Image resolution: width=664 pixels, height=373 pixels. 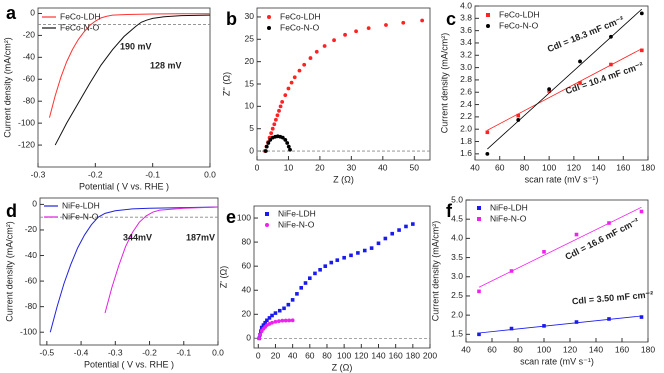 What do you see at coordinates (11, 13) in the screenshot?
I see `panel-label: a` at bounding box center [11, 13].